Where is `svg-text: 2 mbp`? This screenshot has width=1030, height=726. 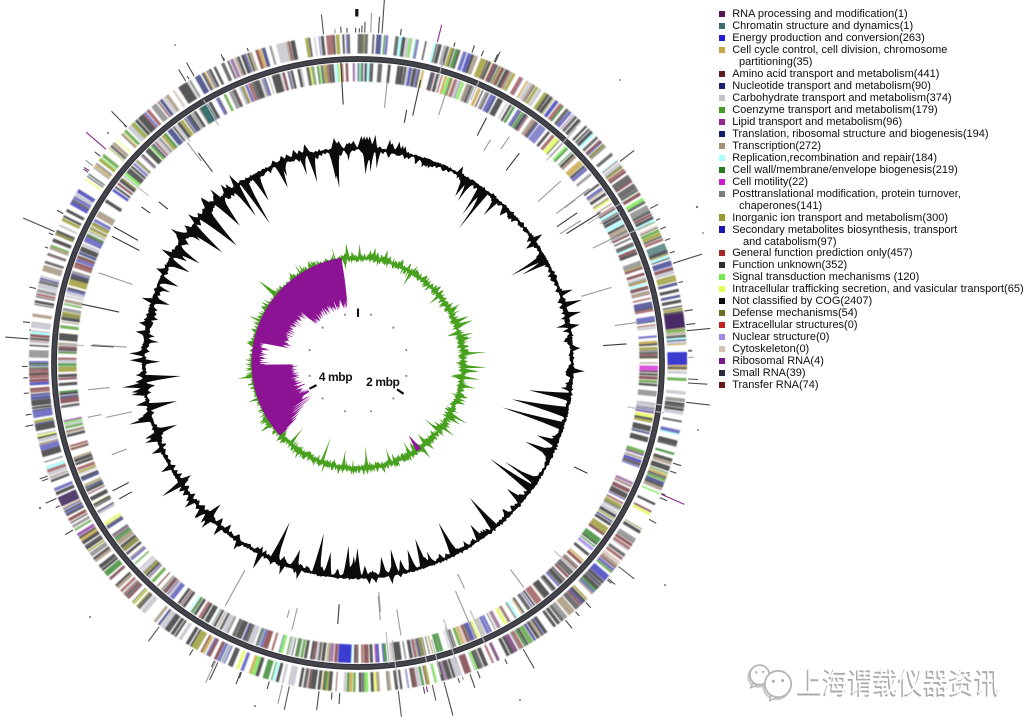 svg-text: 2 mbp is located at coordinates (382, 382).